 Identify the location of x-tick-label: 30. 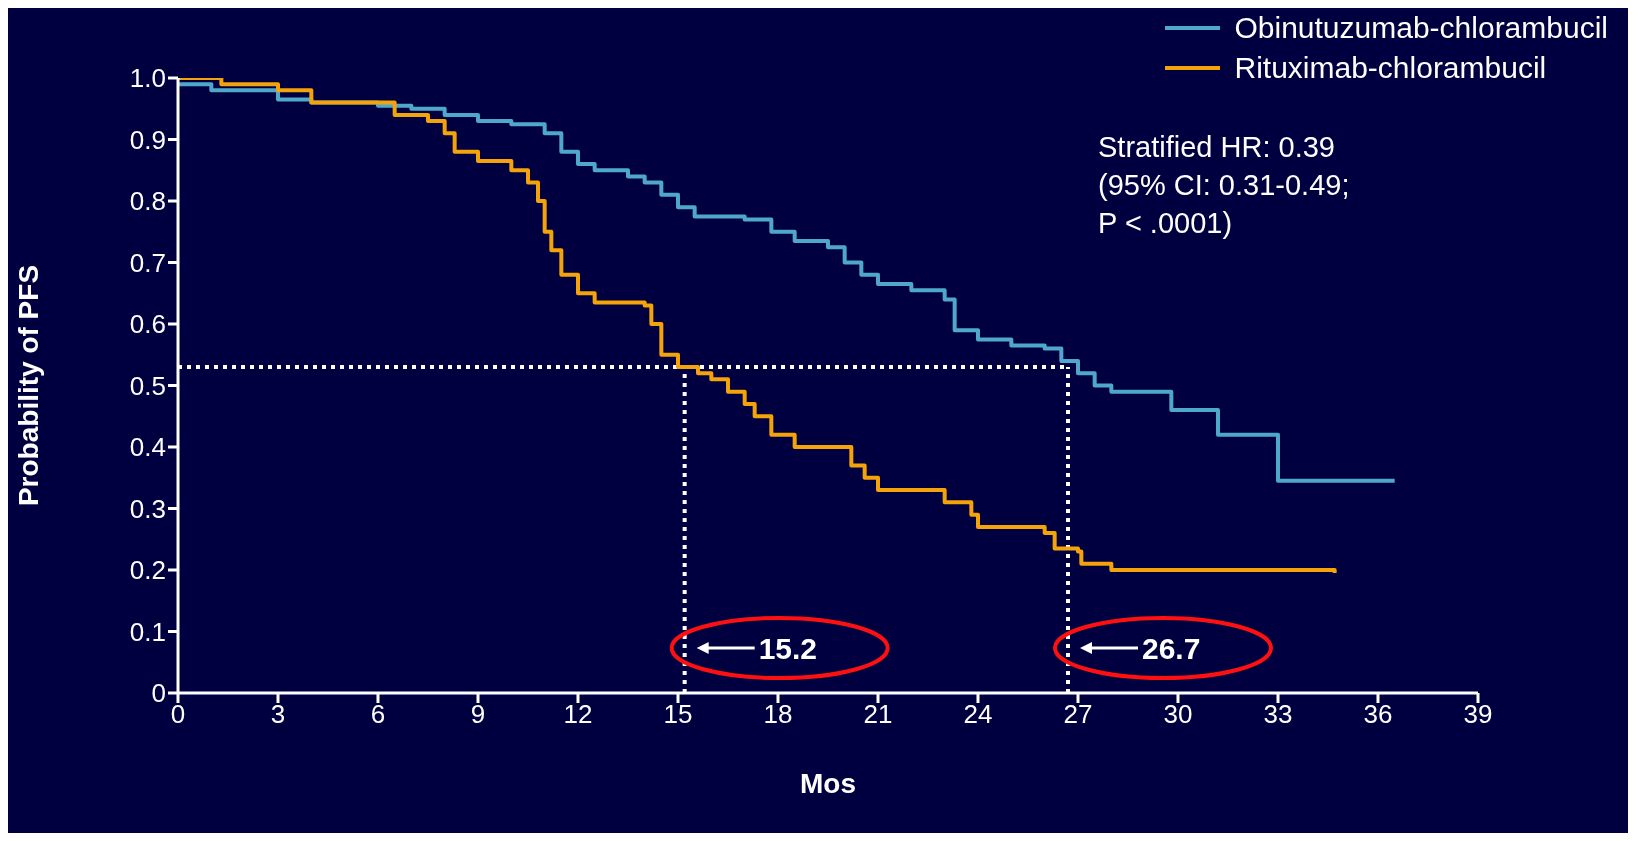
(1178, 714).